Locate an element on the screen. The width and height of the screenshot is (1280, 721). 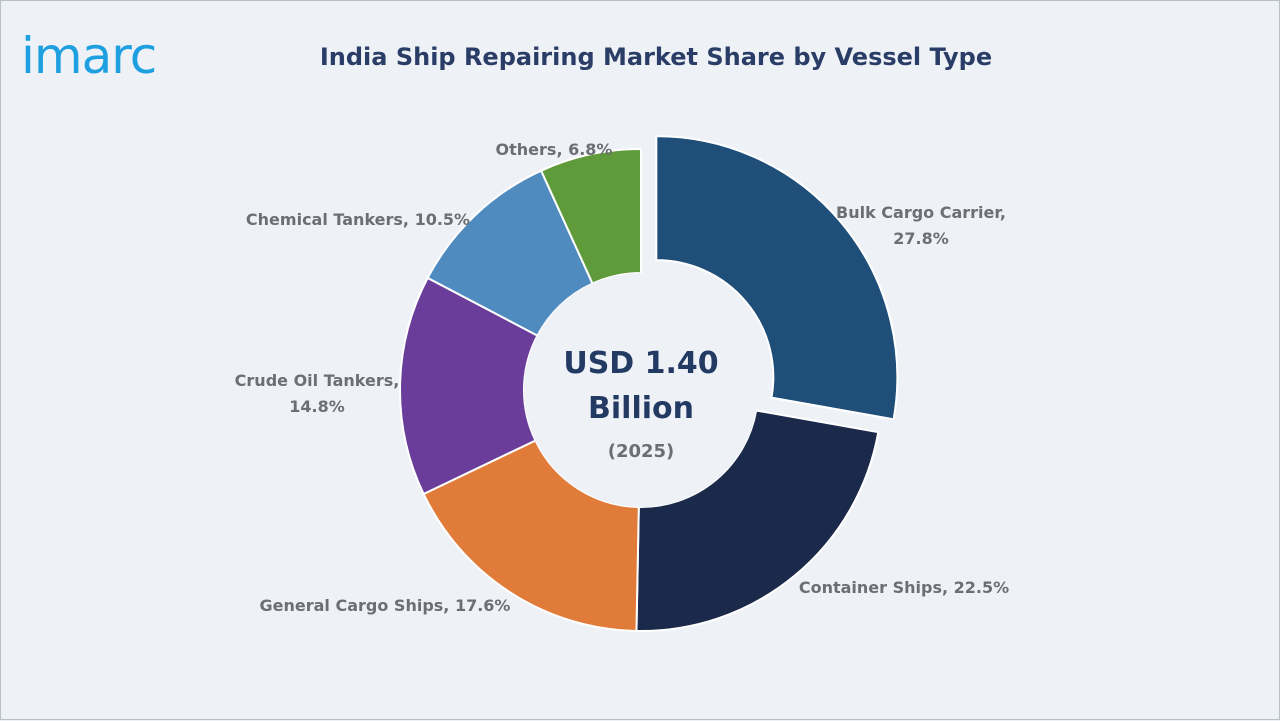
data-label-others: Others, 6.8% is located at coordinates (554, 149).